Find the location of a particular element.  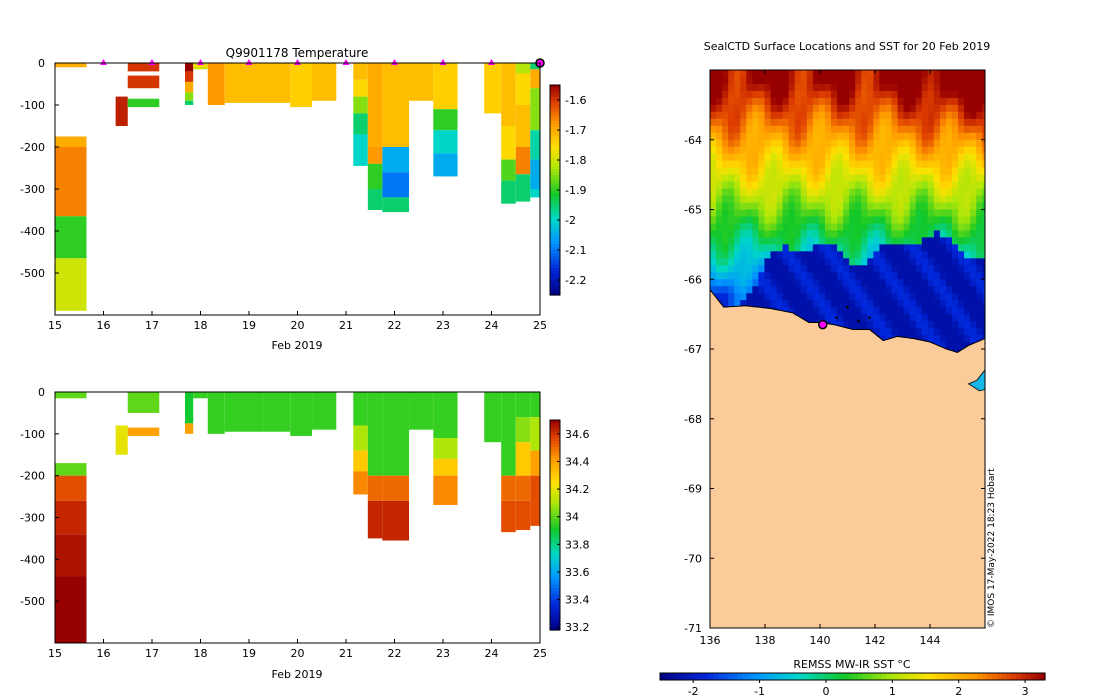

temperature-xtick-label: 25 is located at coordinates (540, 325).